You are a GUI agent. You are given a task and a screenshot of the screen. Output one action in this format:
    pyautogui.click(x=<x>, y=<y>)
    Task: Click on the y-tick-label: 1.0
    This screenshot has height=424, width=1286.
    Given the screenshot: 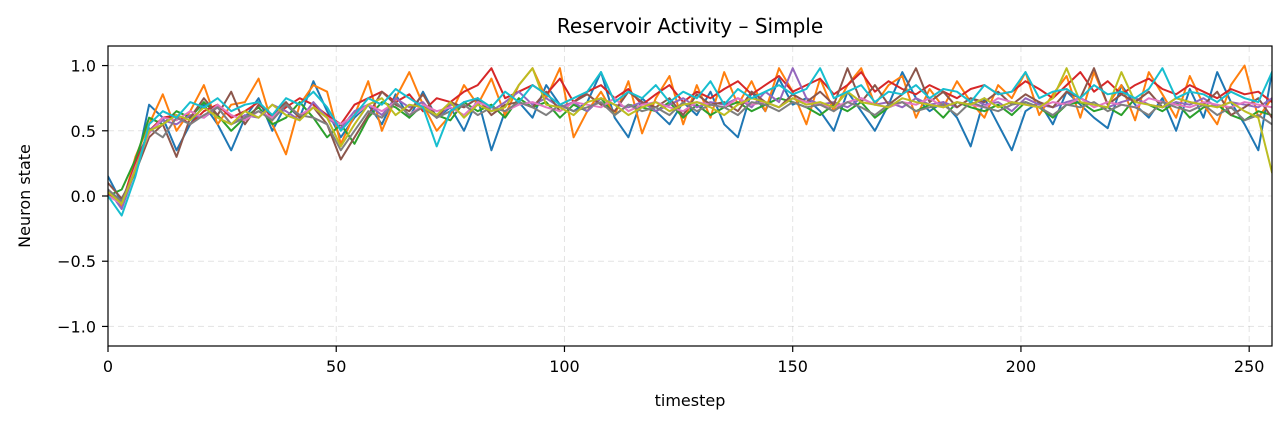 What is the action you would take?
    pyautogui.click(x=83, y=66)
    